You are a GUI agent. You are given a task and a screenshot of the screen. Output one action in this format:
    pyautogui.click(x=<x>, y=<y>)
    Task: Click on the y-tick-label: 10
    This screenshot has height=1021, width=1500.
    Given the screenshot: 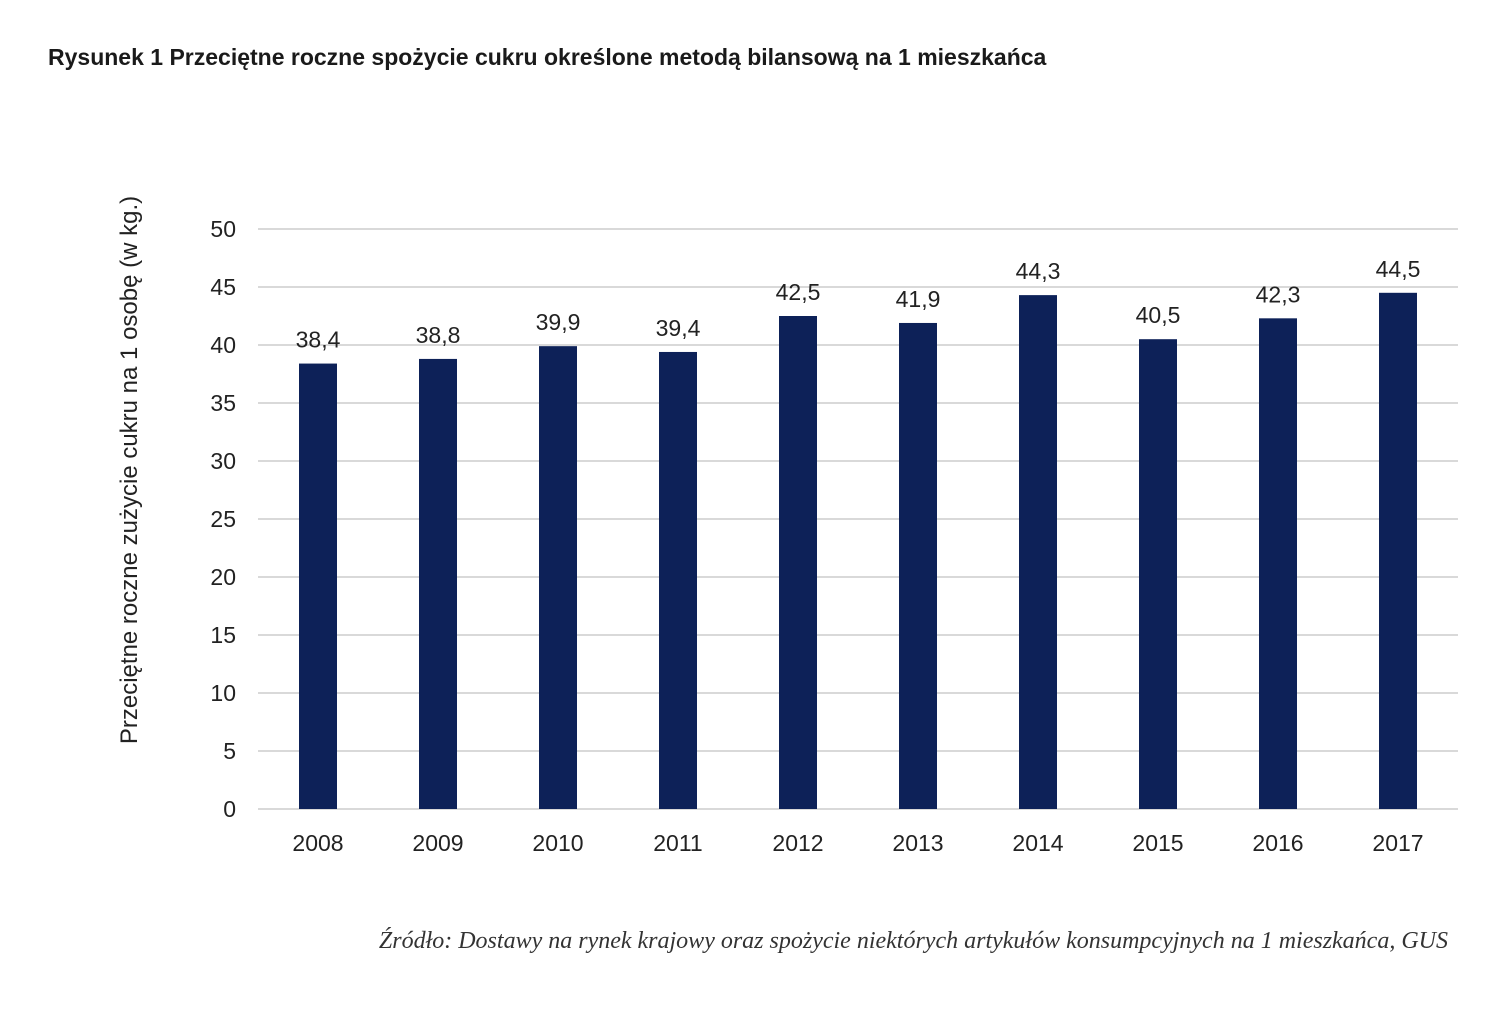 What is the action you would take?
    pyautogui.click(x=223, y=693)
    